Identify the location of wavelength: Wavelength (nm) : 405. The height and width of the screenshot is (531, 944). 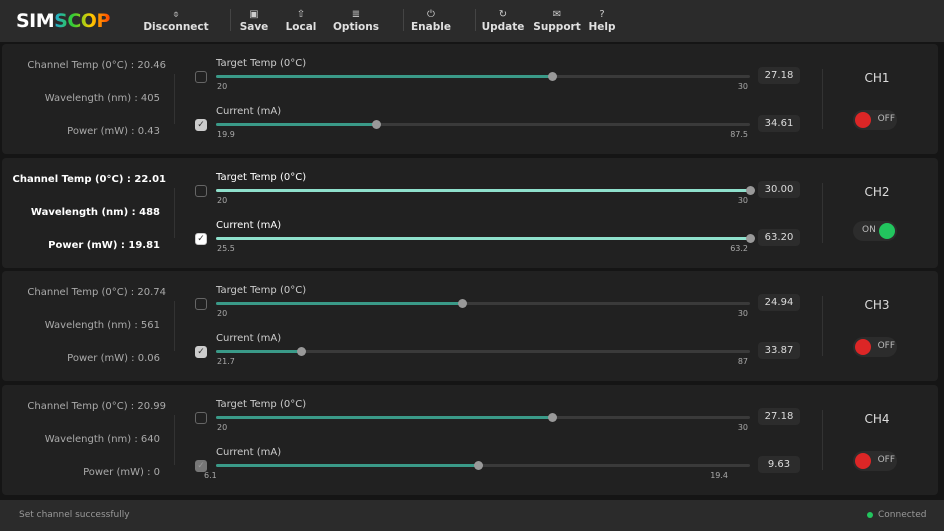
(102, 98).